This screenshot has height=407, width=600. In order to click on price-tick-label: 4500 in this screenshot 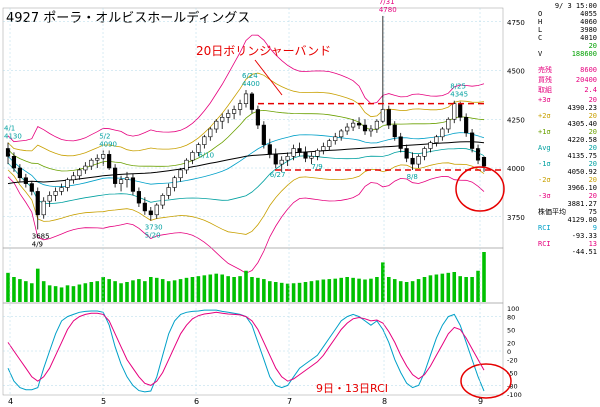, I will do `click(516, 72)`.